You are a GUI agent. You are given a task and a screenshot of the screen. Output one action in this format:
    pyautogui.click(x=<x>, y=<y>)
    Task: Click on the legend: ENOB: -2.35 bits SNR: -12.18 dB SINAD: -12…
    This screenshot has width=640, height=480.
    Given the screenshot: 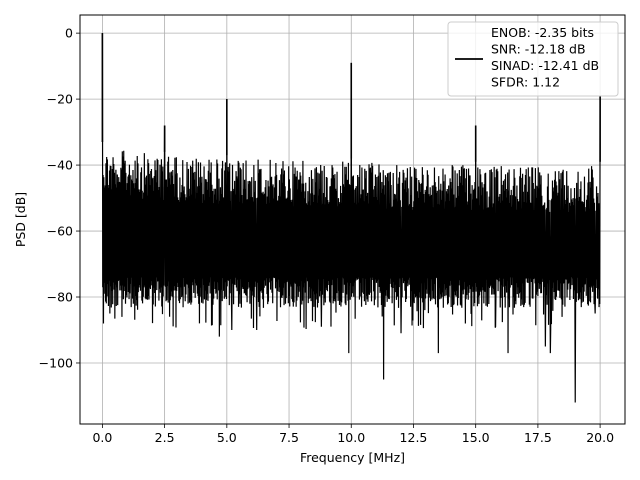 What is the action you would take?
    pyautogui.click(x=533, y=59)
    